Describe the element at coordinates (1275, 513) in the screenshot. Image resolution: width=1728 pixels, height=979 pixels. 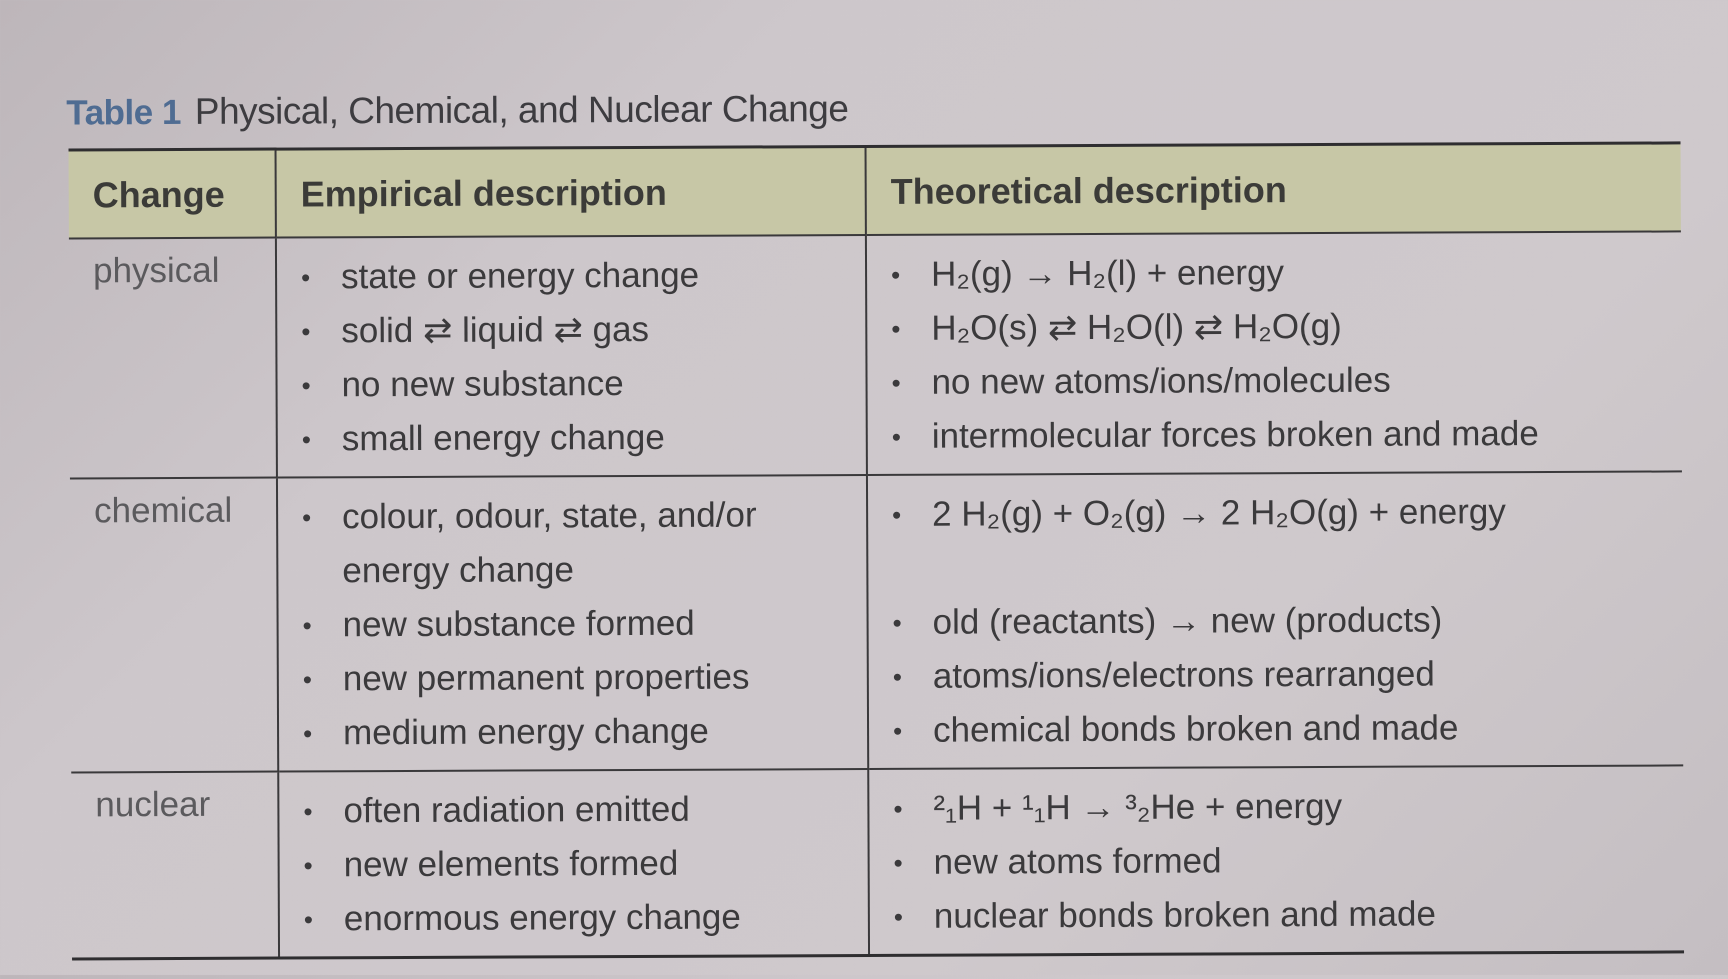
I see `list-item: 2 H₂(g) + O₂(g) → 2 H₂O(g) + energy` at that location.